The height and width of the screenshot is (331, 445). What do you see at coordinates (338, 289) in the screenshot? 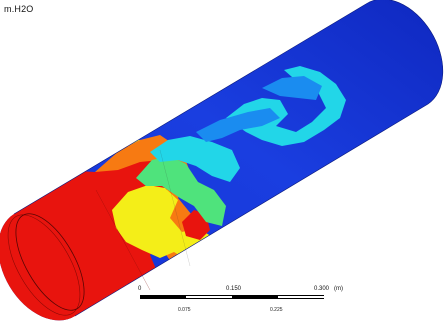
I see `scale-unit: (m)` at bounding box center [338, 289].